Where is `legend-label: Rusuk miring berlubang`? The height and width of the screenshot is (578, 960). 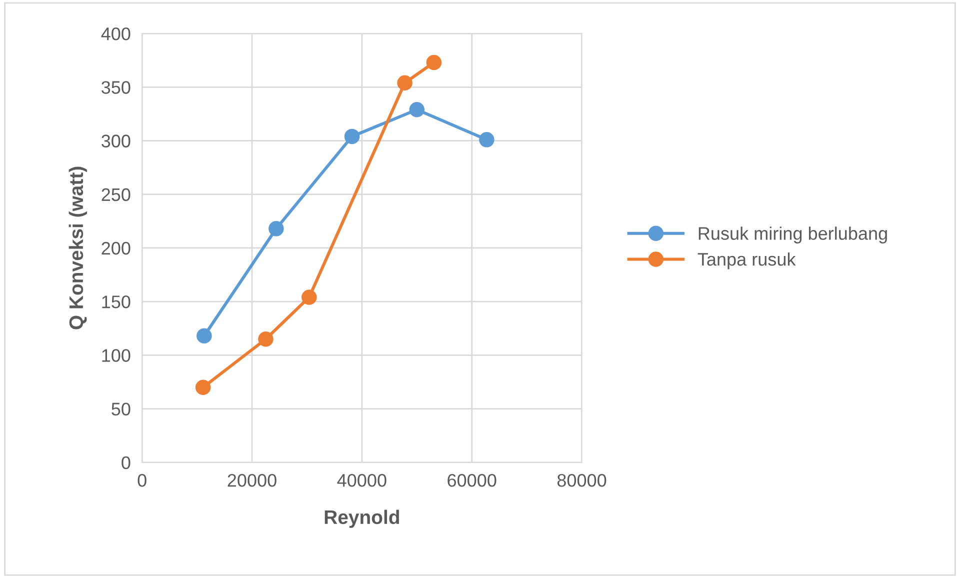 legend-label: Rusuk miring berlubang is located at coordinates (792, 235).